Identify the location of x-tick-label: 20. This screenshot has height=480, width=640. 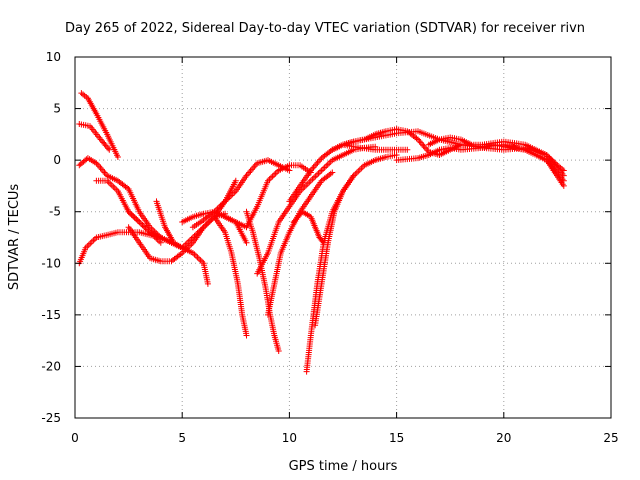
(503, 438).